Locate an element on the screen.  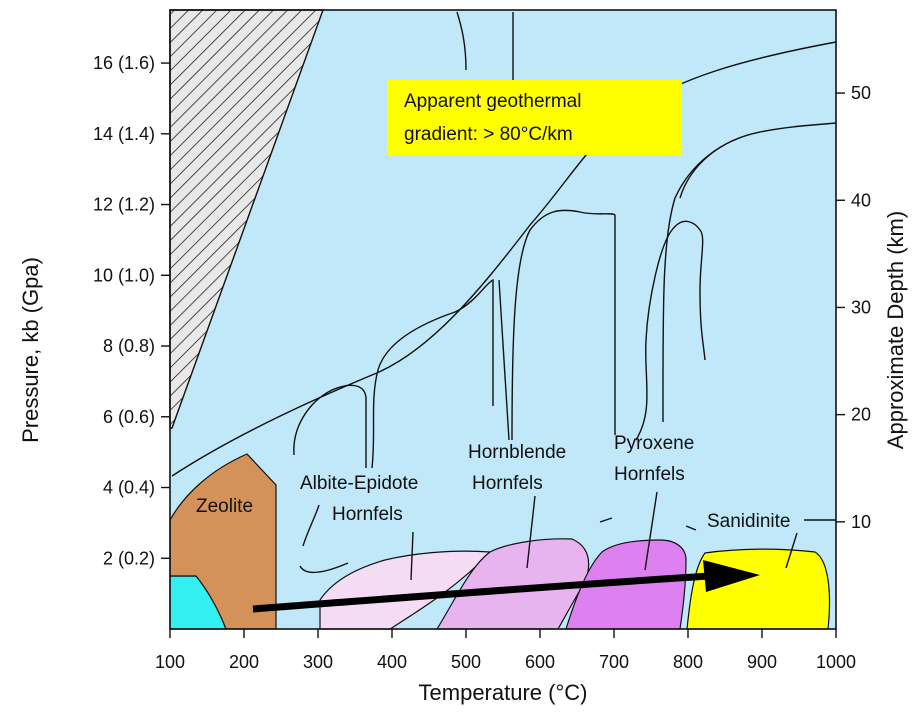
y-axis-right-title: Approximate Depth (km) is located at coordinates (895, 330).